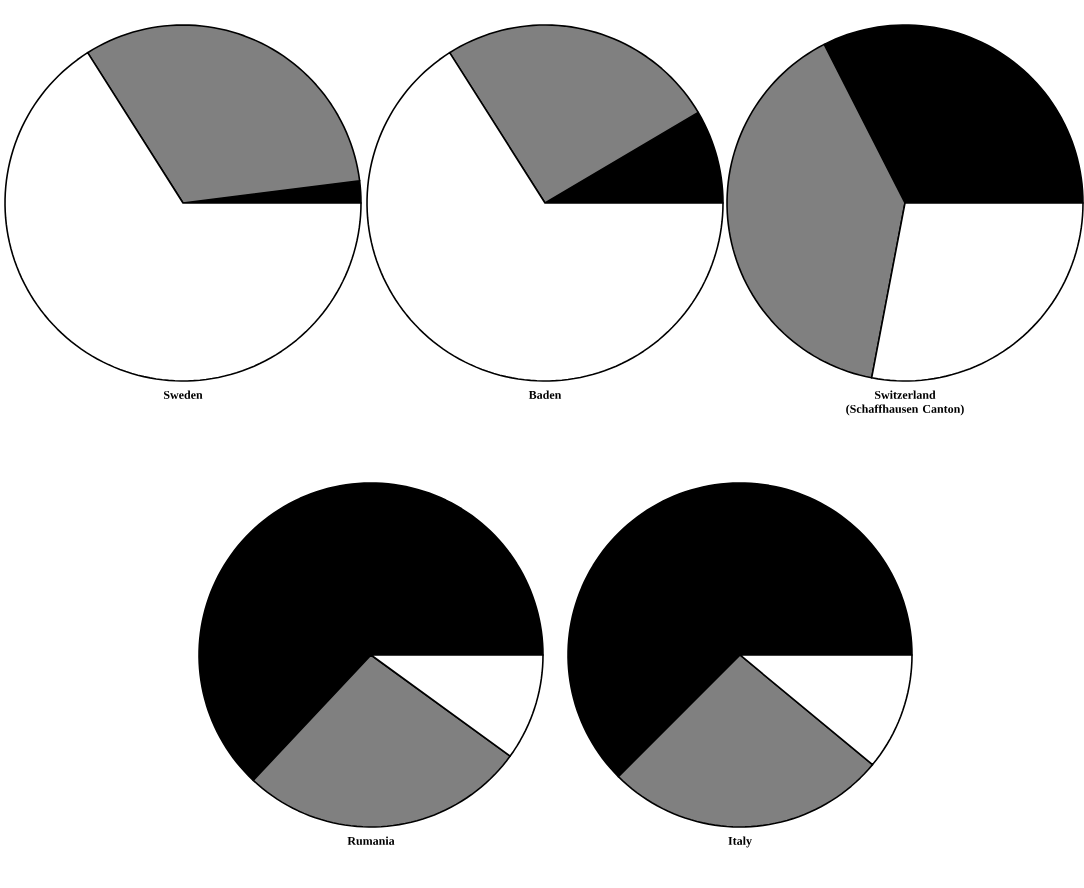 This screenshot has width=1084, height=888. I want to click on text: Baden, so click(545, 394).